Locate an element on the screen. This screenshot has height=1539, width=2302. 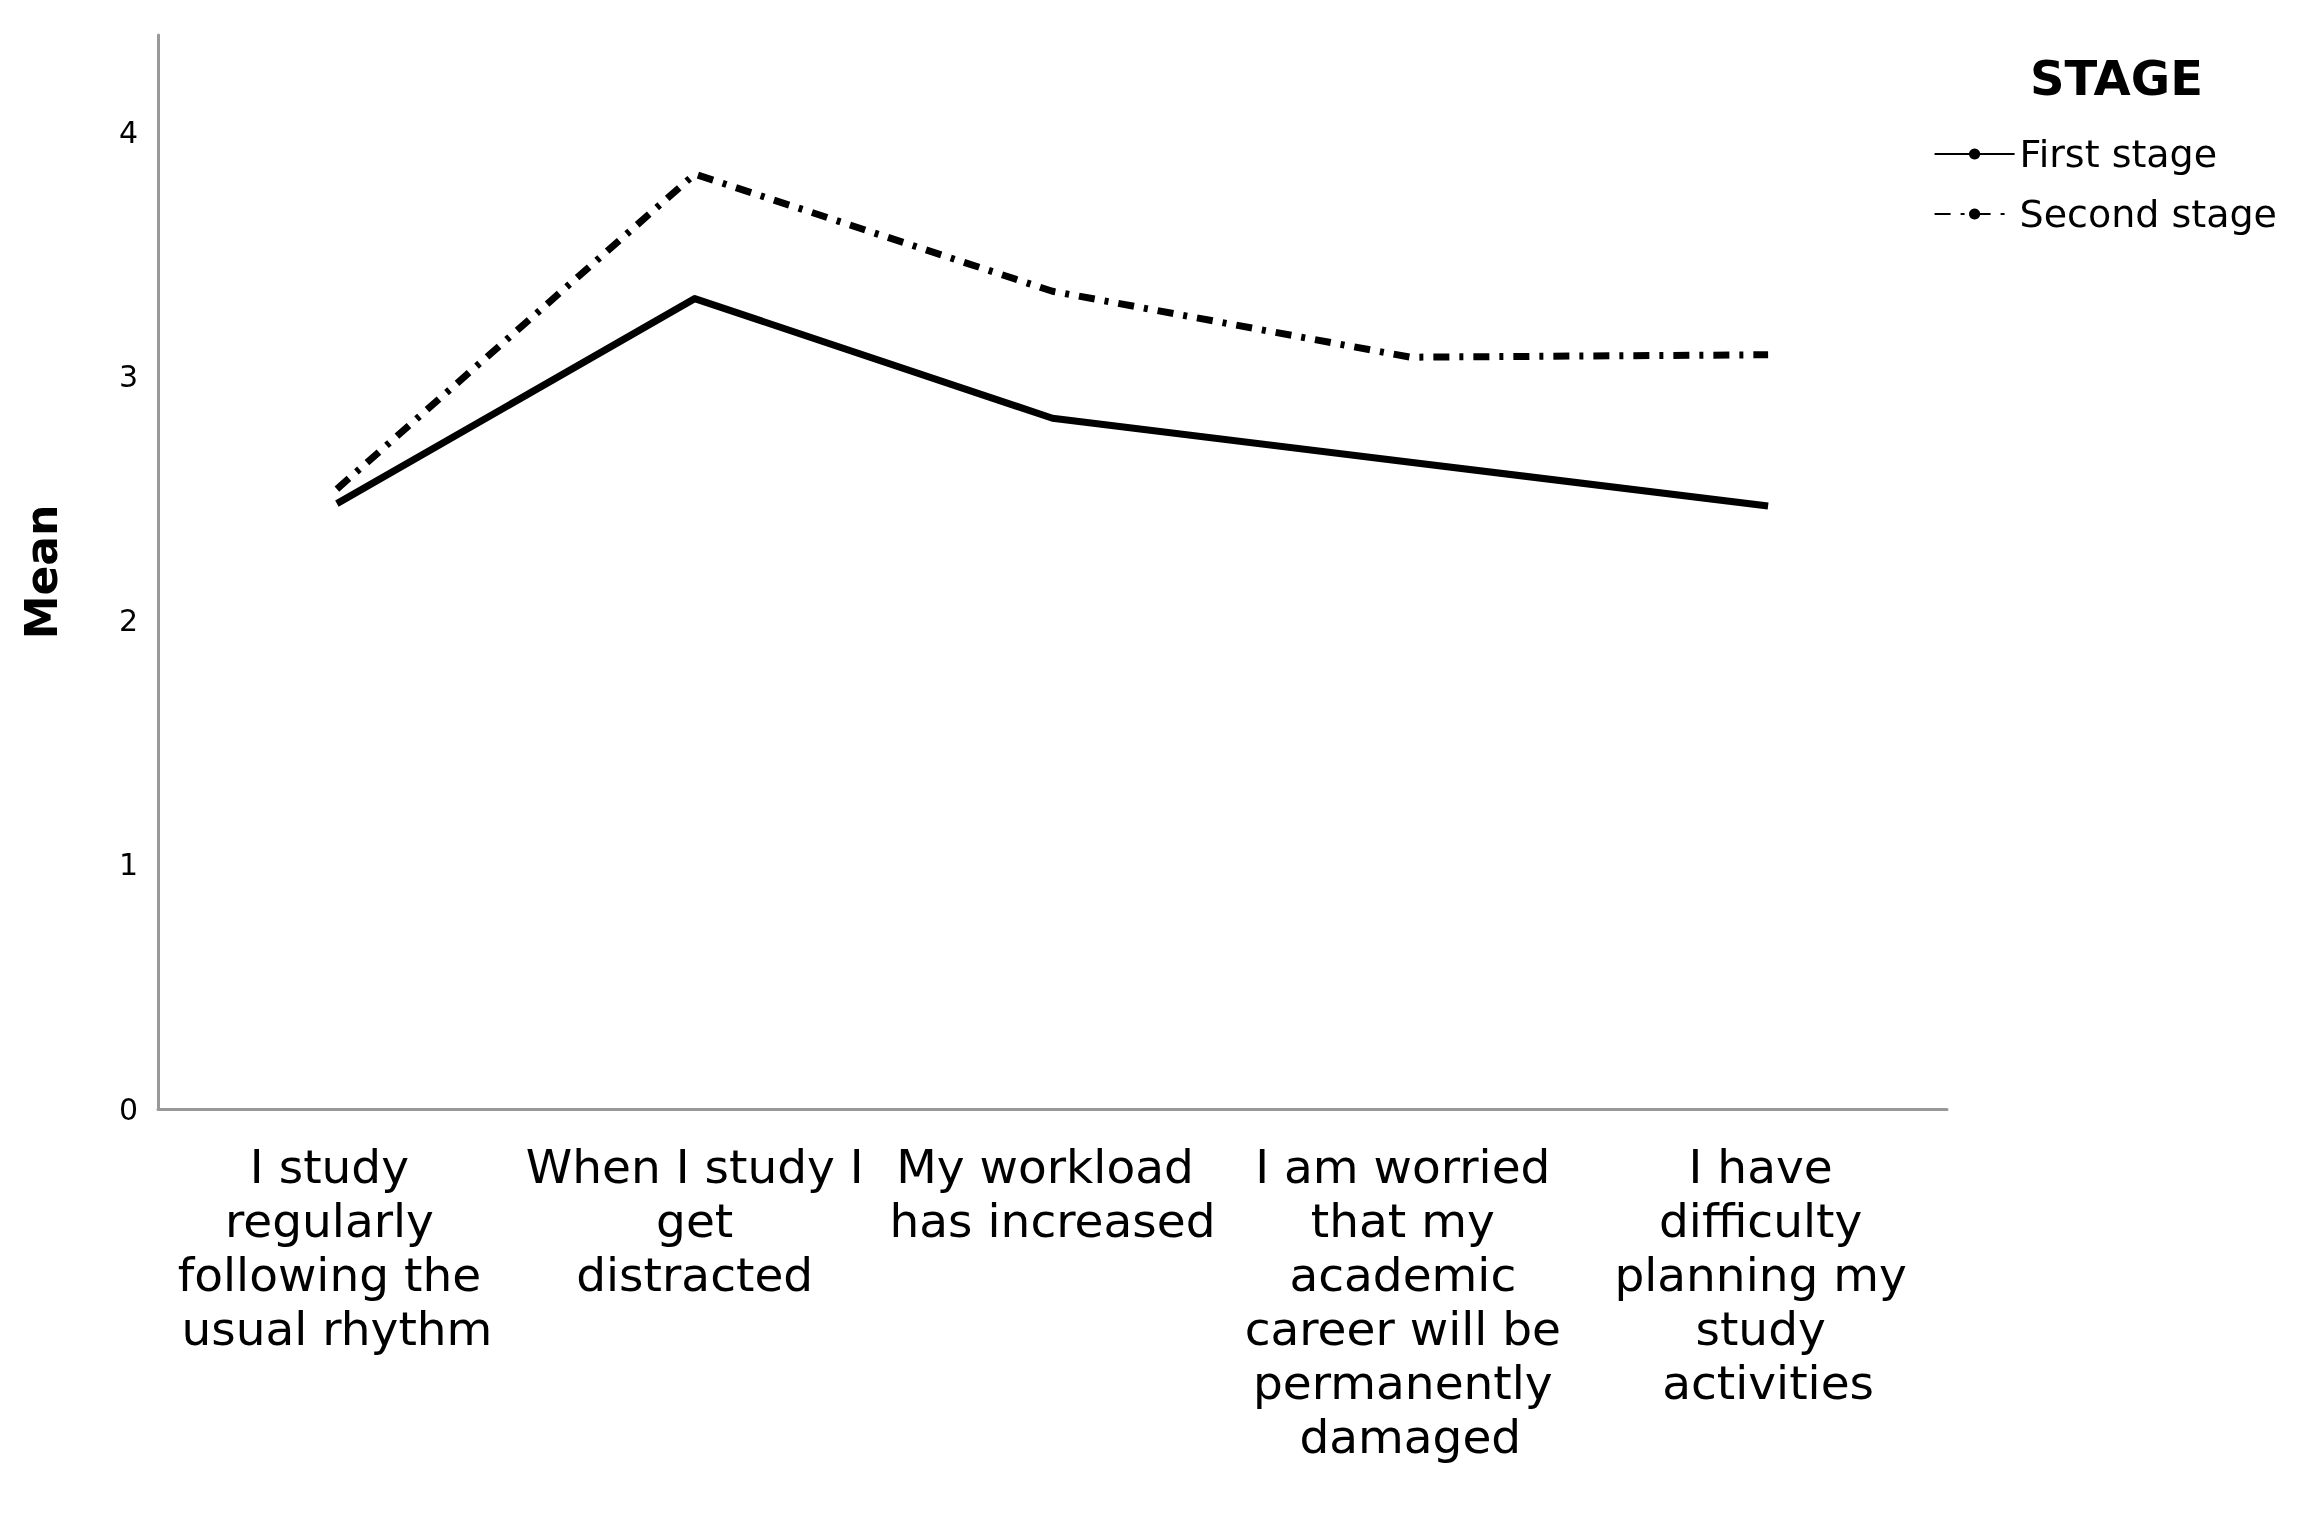
legend-title: STAGE is located at coordinates (2116, 78).